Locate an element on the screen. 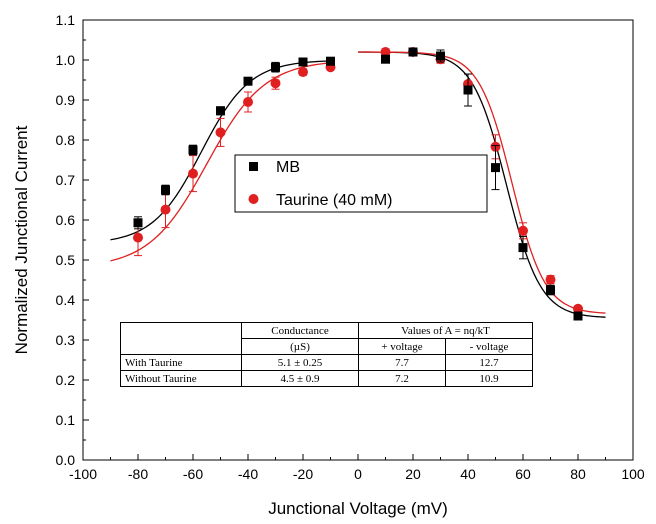  x-tick-label: -80 is located at coordinates (138, 474).